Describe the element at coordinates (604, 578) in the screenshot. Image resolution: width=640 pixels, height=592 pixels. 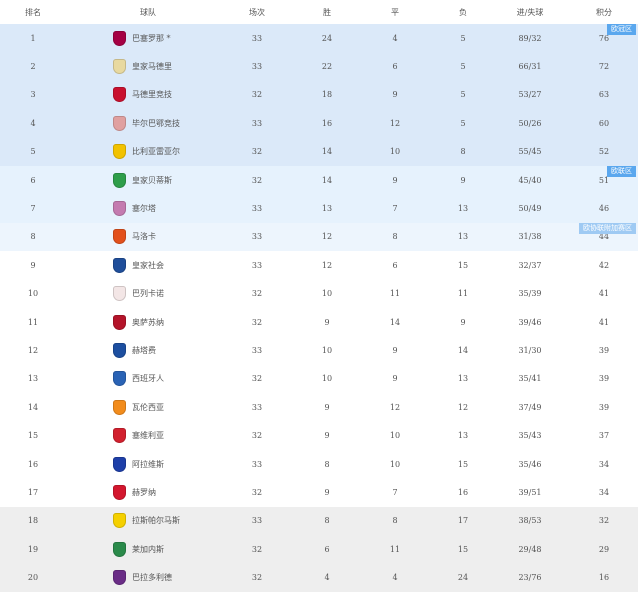
I see `cell-points: 16` at that location.